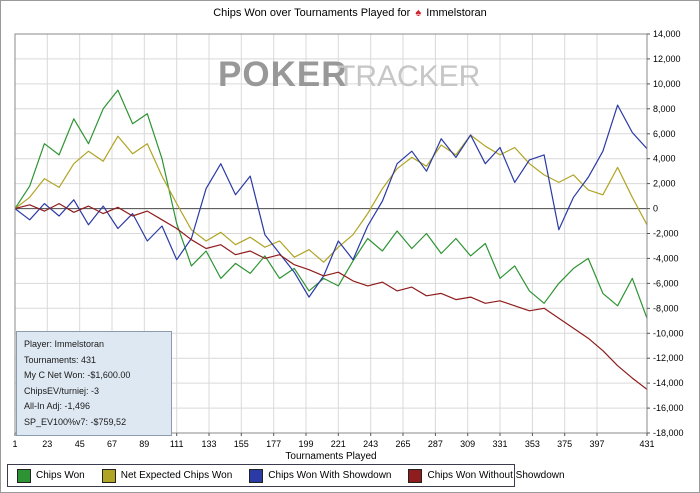 This screenshot has height=493, width=700. Describe the element at coordinates (435, 444) in the screenshot. I see `x-tick-label: 287` at that location.